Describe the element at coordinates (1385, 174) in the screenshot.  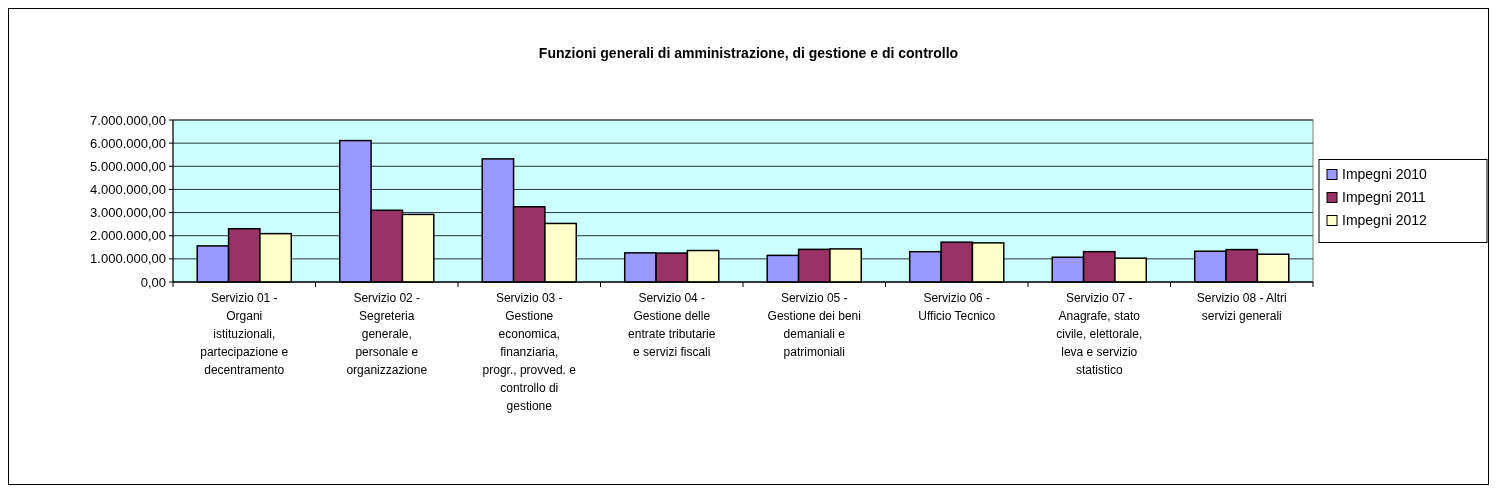
I see `legend-label: Impegni 2010` at that location.